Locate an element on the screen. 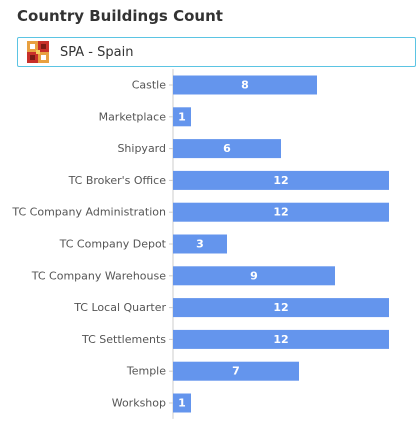 The image size is (418, 426). category-label: Castle is located at coordinates (149, 85).